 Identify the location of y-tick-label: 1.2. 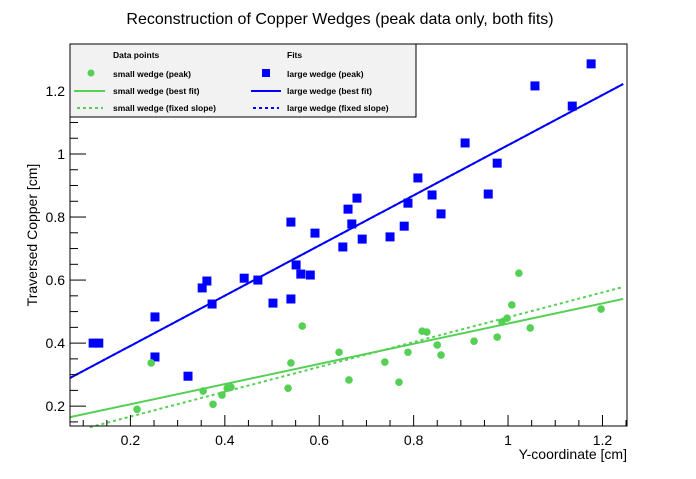
(56, 91).